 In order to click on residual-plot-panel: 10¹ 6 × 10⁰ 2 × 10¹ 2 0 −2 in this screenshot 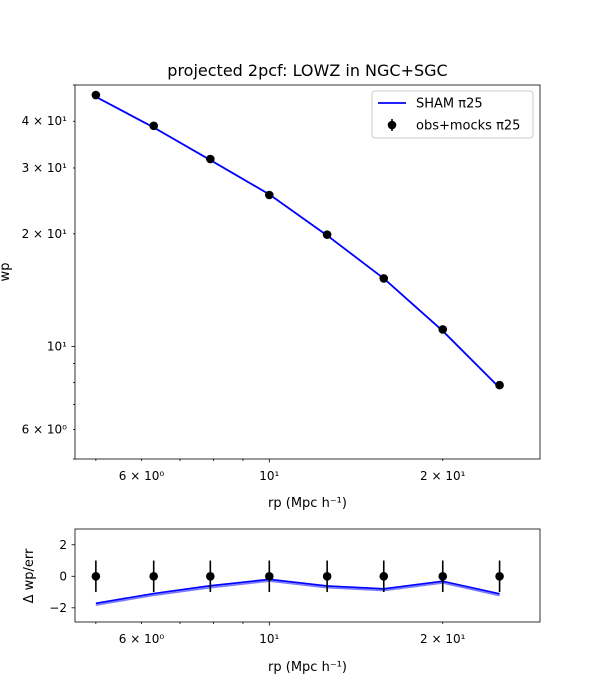, I will do `click(295, 587)`.